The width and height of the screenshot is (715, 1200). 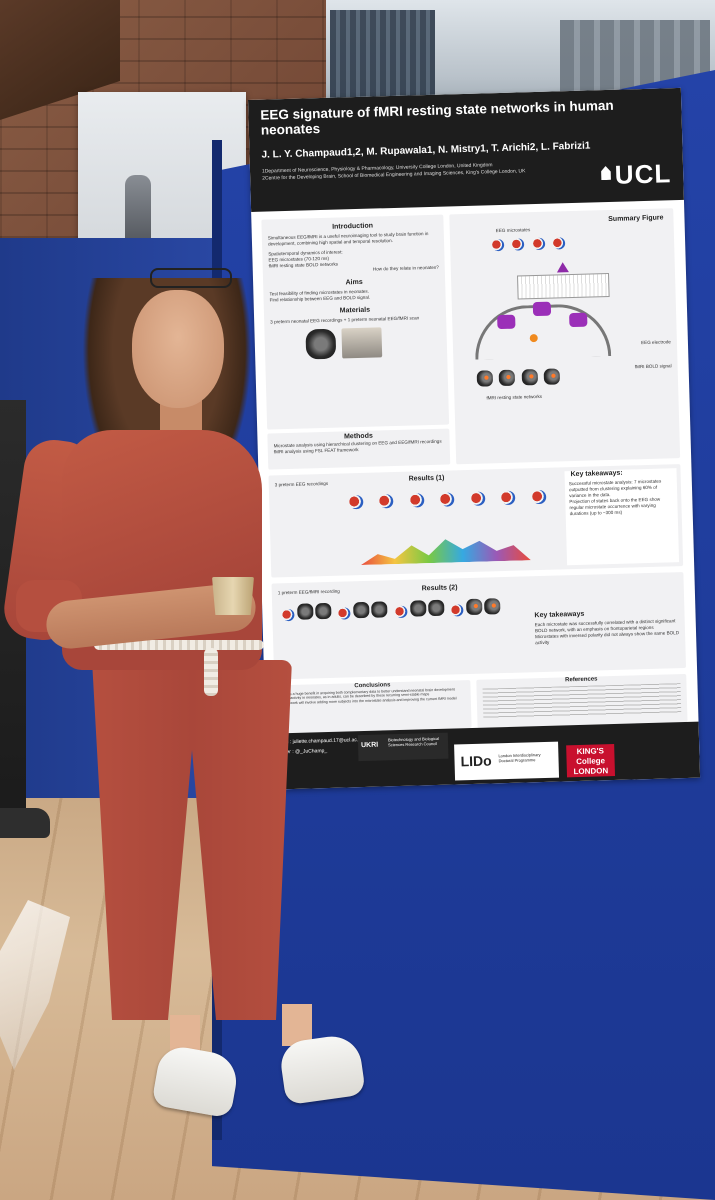 What do you see at coordinates (319, 741) in the screenshot?
I see `poster-email: Email : juliette.champaud.17@ucl.ac.uk` at bounding box center [319, 741].